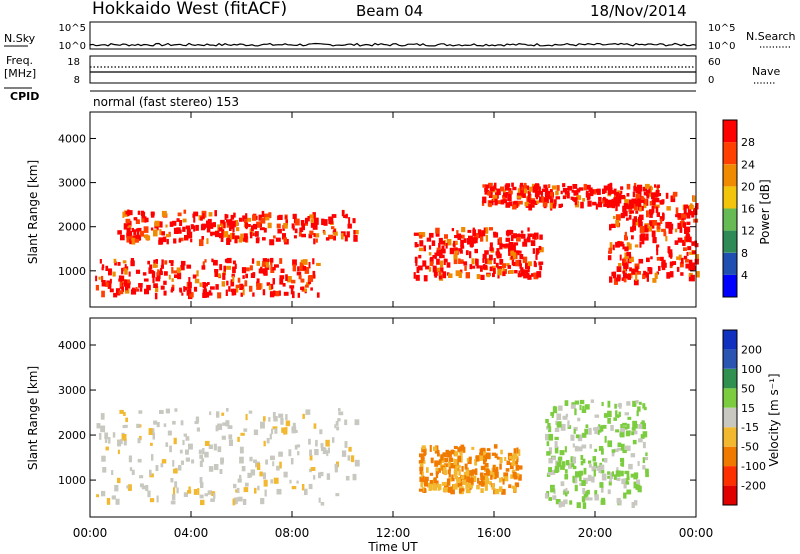 Image resolution: width=800 pixels, height=554 pixels. Describe the element at coordinates (753, 486) in the screenshot. I see `colorbar-tick-label: -200` at that location.